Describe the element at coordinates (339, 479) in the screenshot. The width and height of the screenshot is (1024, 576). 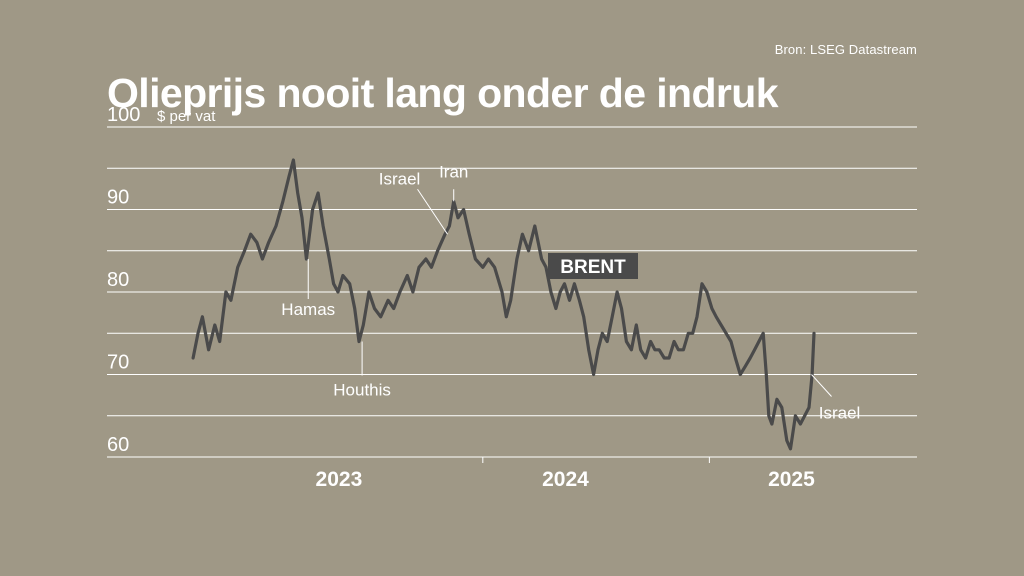
I see `x-tick-label: 2023` at that location.